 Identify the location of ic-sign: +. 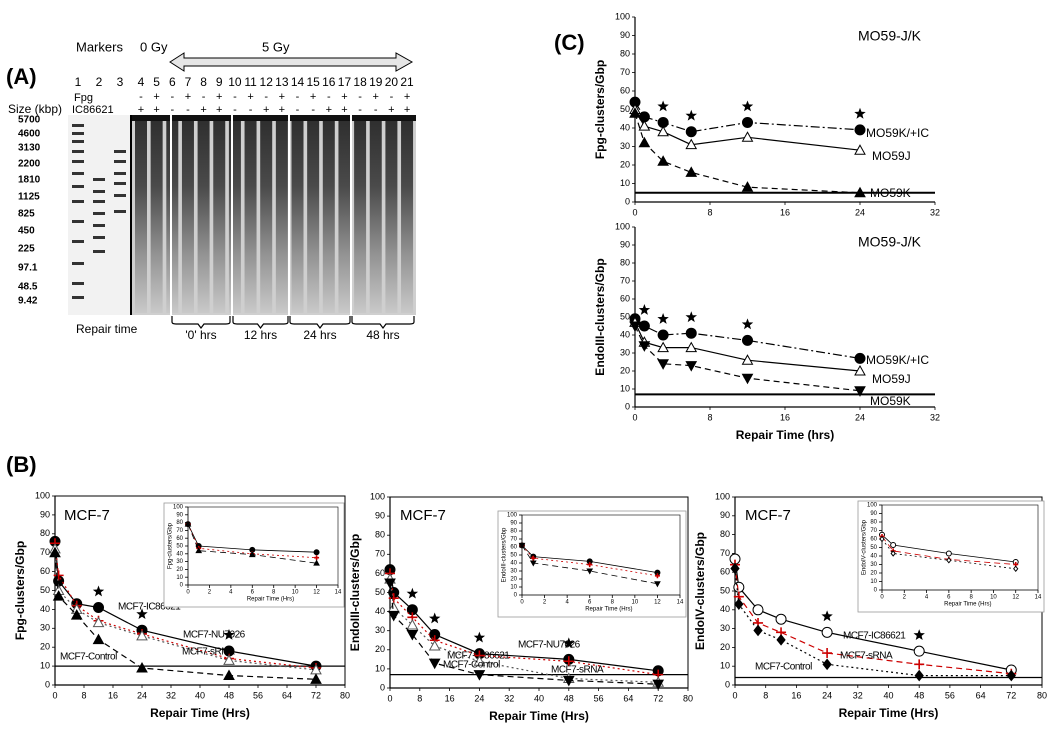
(344, 110).